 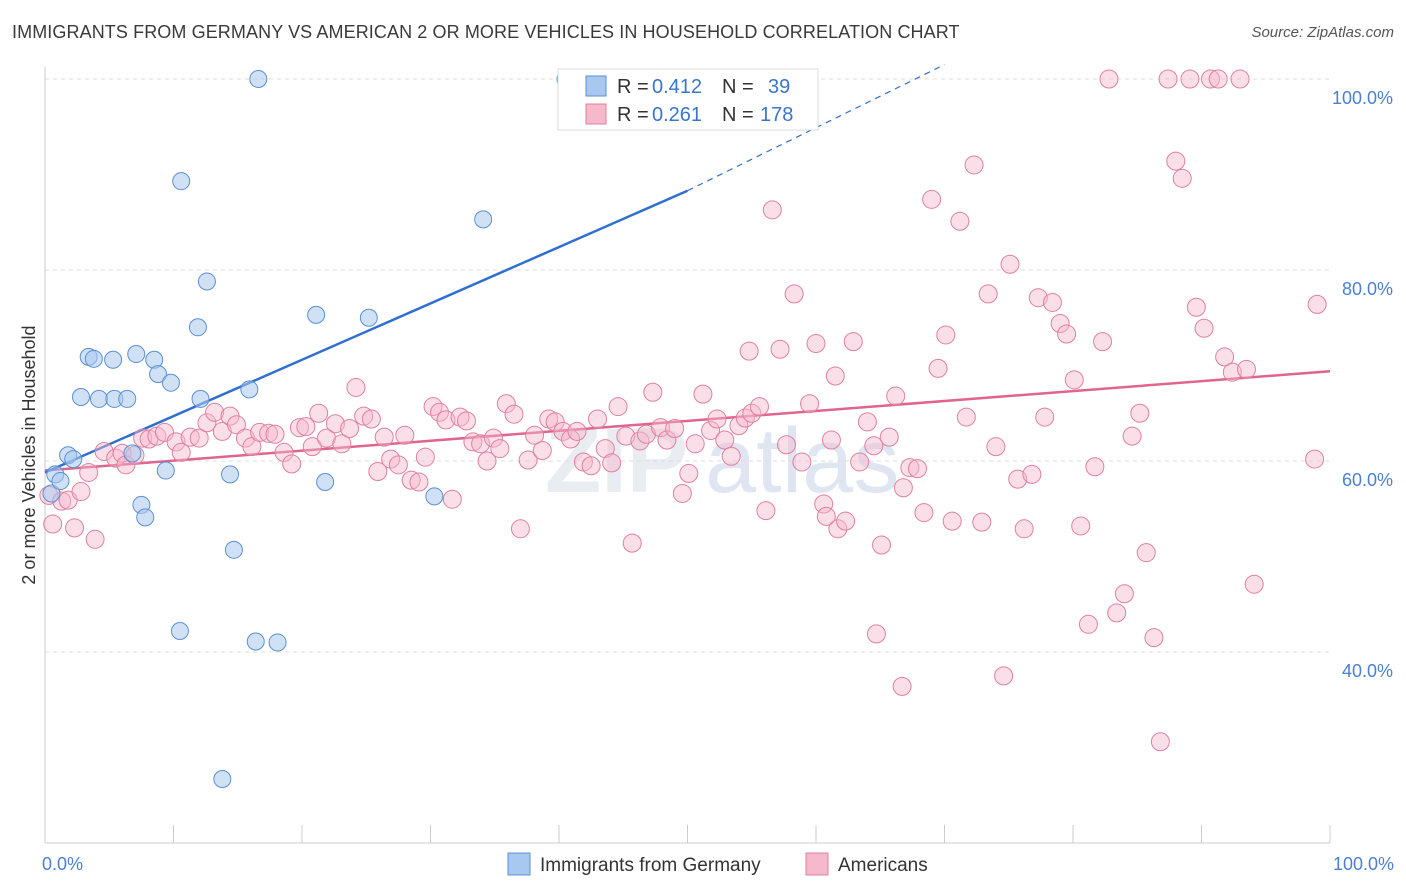 I want to click on bottom-legend-label-americans: Americans, so click(x=883, y=865).